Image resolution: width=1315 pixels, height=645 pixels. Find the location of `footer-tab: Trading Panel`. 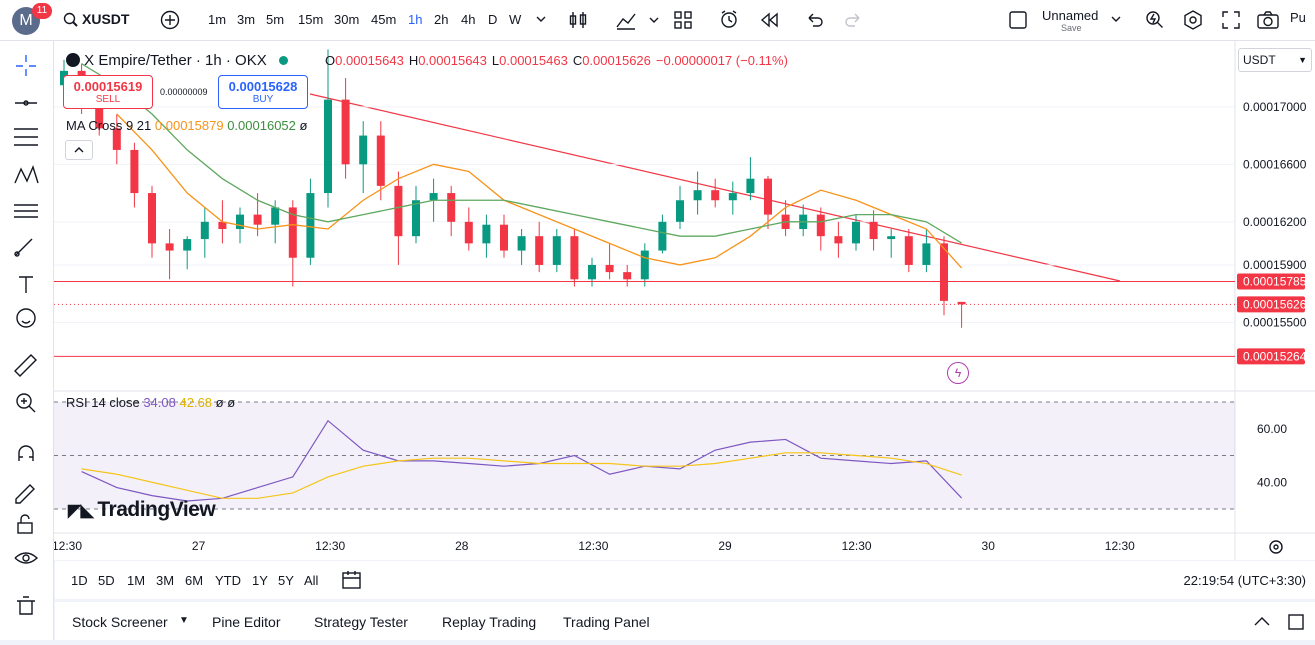

footer-tab: Trading Panel is located at coordinates (606, 622).